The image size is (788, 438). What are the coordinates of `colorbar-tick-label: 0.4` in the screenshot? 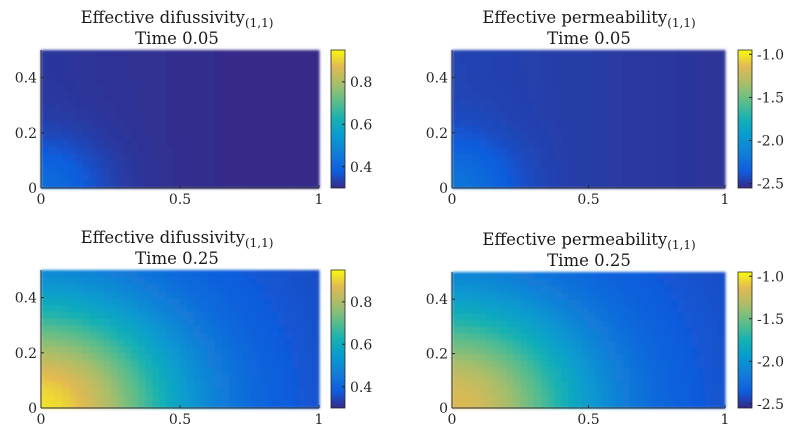 It's located at (361, 168).